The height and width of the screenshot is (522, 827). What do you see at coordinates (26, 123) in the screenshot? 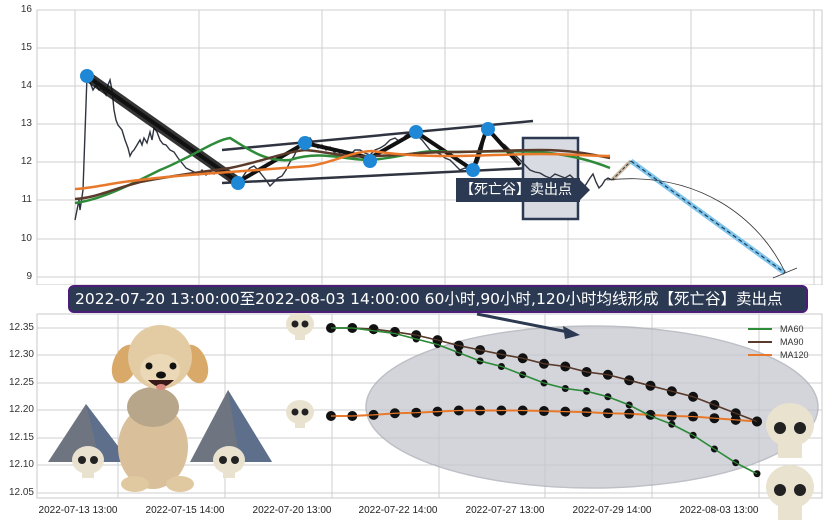
I see `top-y-tick: 13` at bounding box center [26, 123].